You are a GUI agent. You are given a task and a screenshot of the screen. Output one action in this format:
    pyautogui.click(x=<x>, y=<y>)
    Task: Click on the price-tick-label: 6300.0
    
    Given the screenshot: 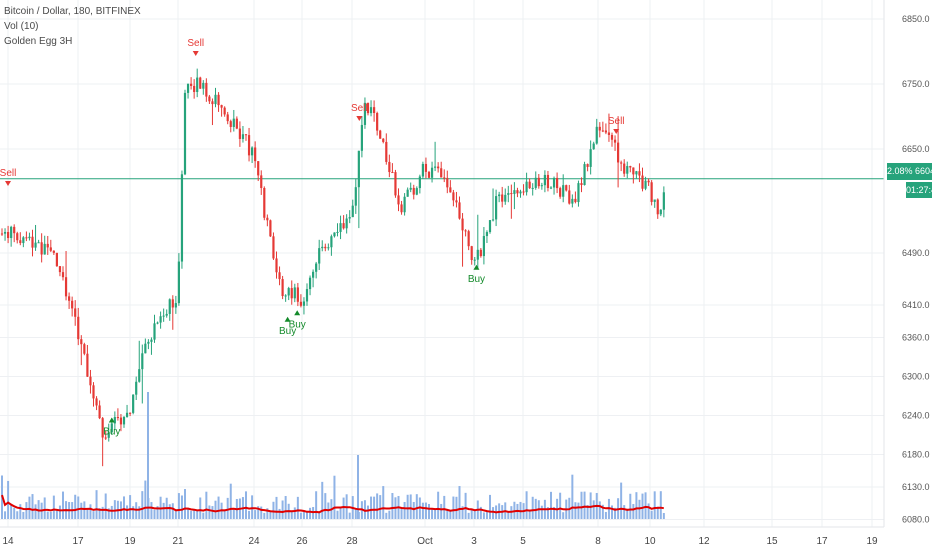 What is the action you would take?
    pyautogui.click(x=916, y=377)
    